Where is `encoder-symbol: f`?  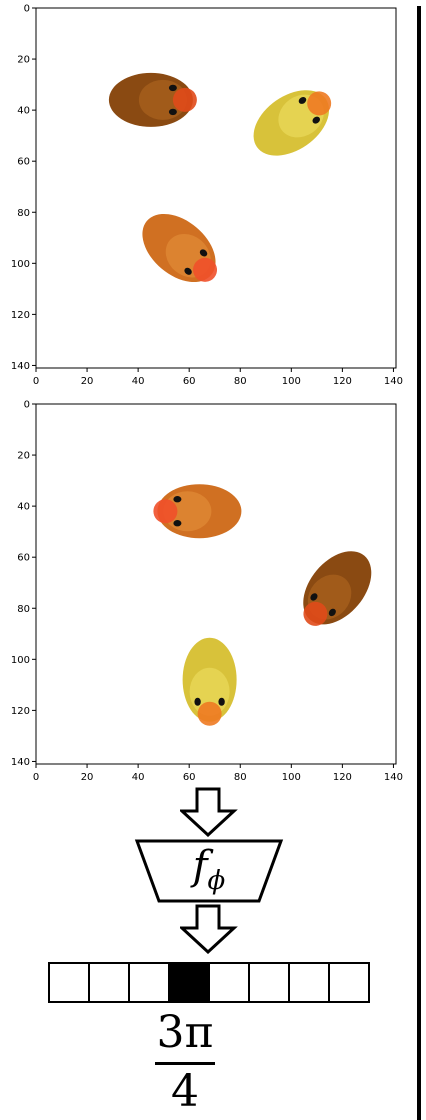 encoder-symbol: f is located at coordinates (200, 866).